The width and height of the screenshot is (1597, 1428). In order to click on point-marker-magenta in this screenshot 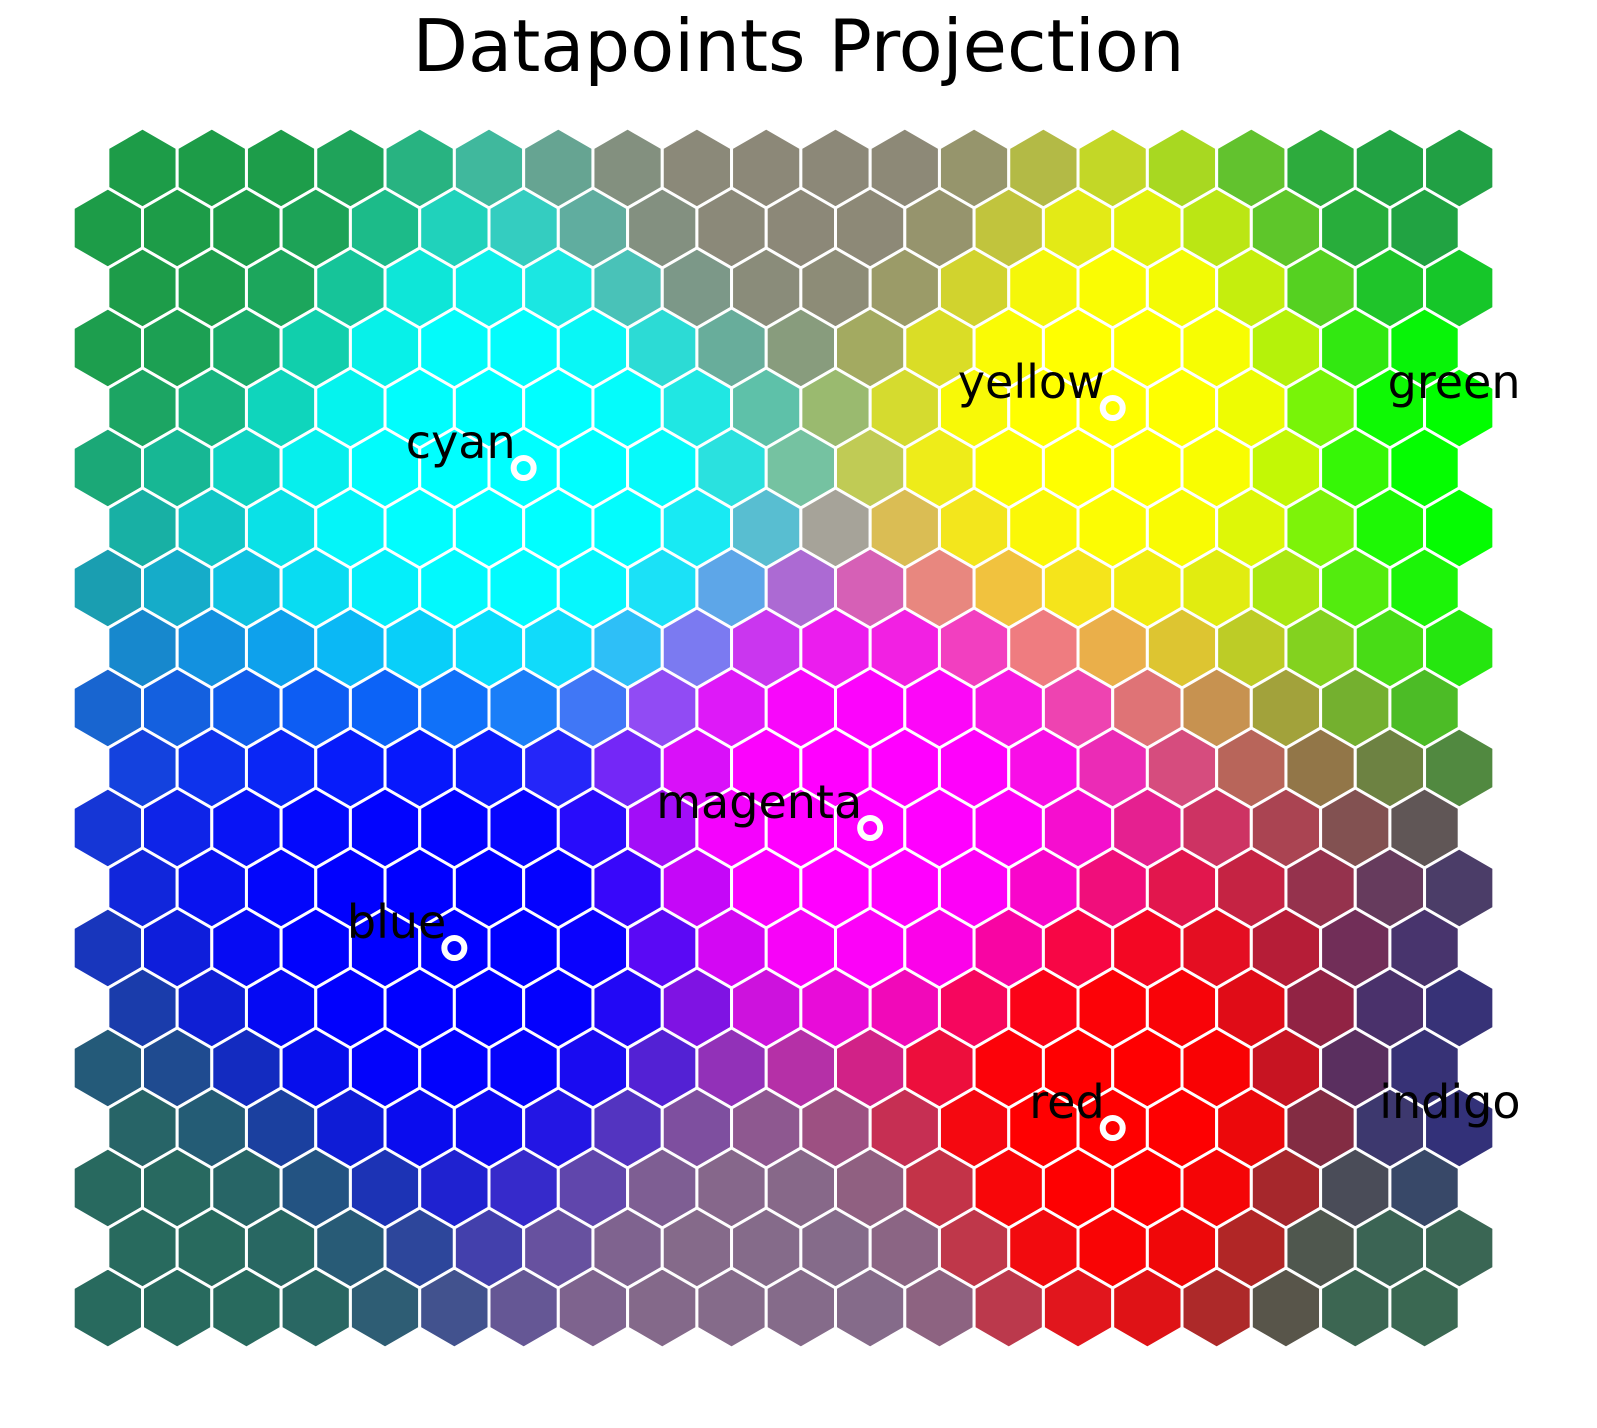, I will do `click(870, 828)`.